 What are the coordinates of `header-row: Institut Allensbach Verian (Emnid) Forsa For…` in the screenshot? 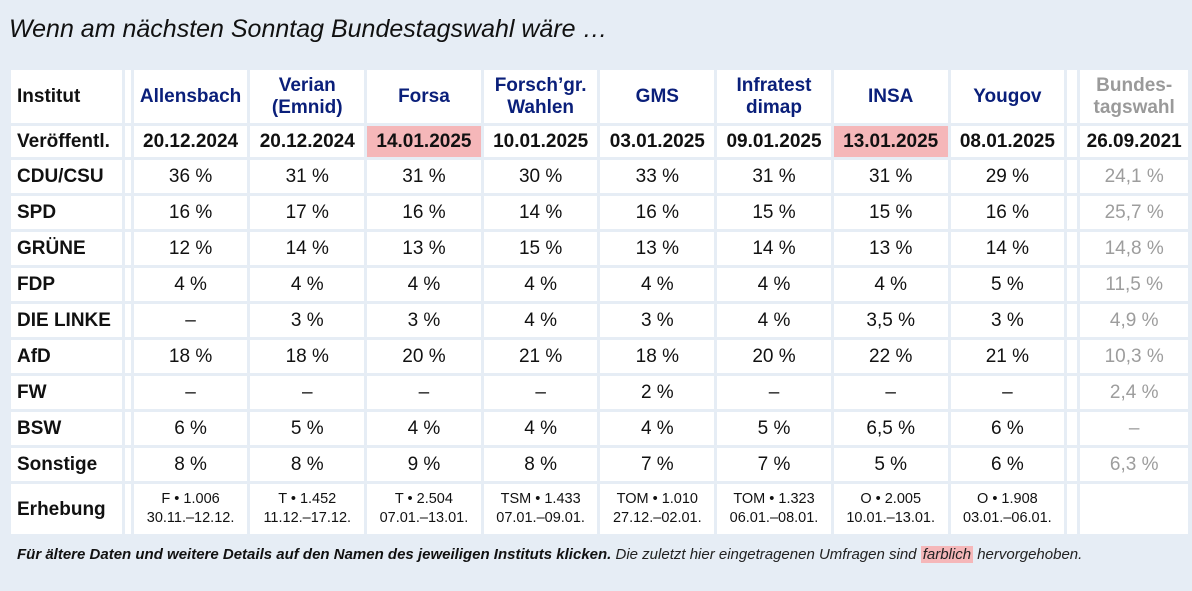 It's located at (599, 96).